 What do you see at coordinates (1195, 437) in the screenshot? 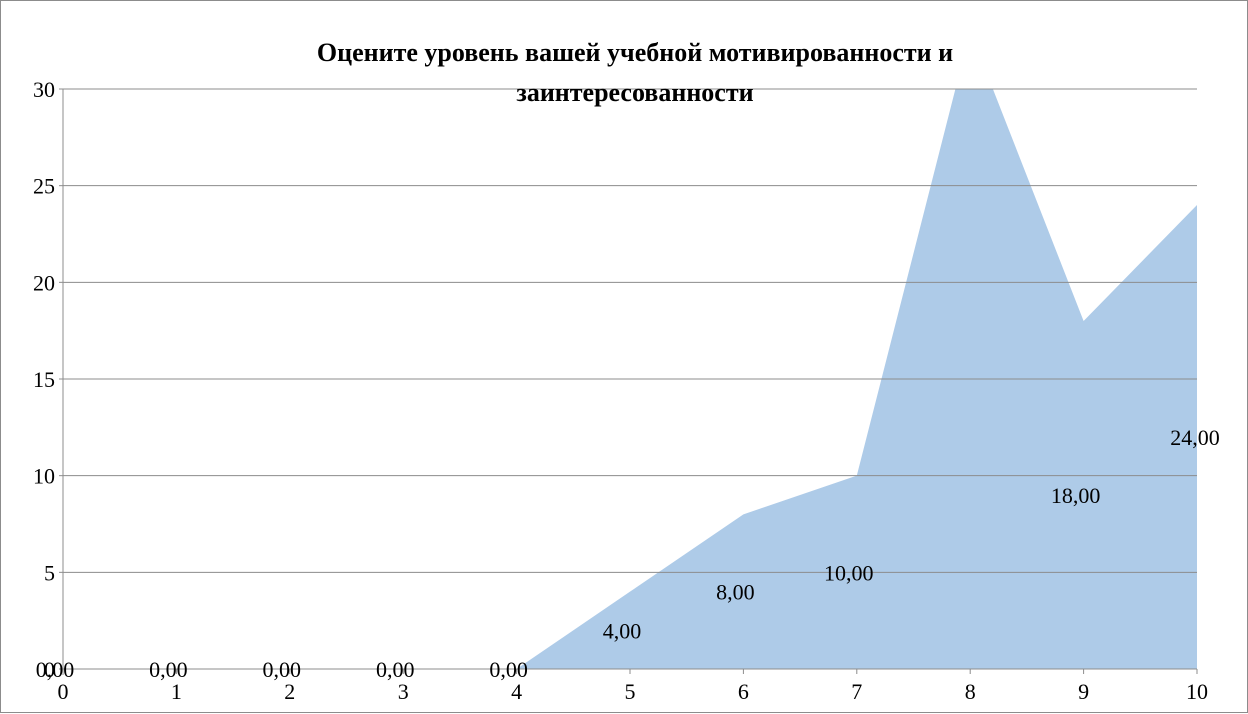
I see `data-label: 24,00` at bounding box center [1195, 437].